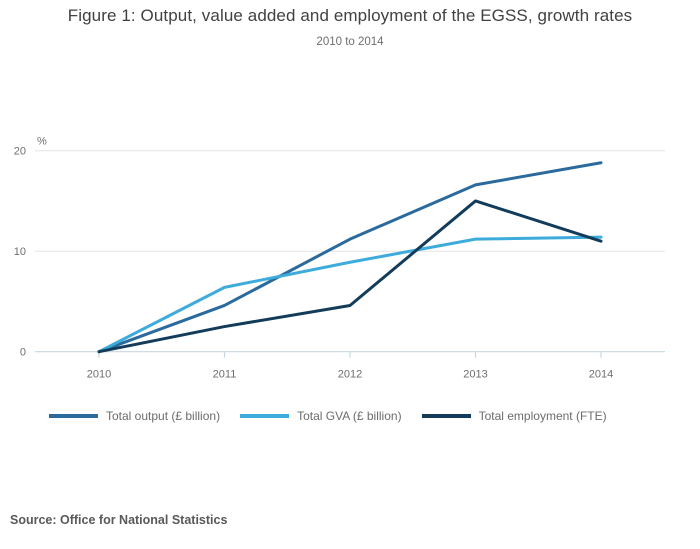 The width and height of the screenshot is (700, 549). Describe the element at coordinates (20, 152) in the screenshot. I see `y-axis-tick-label: 20` at that location.